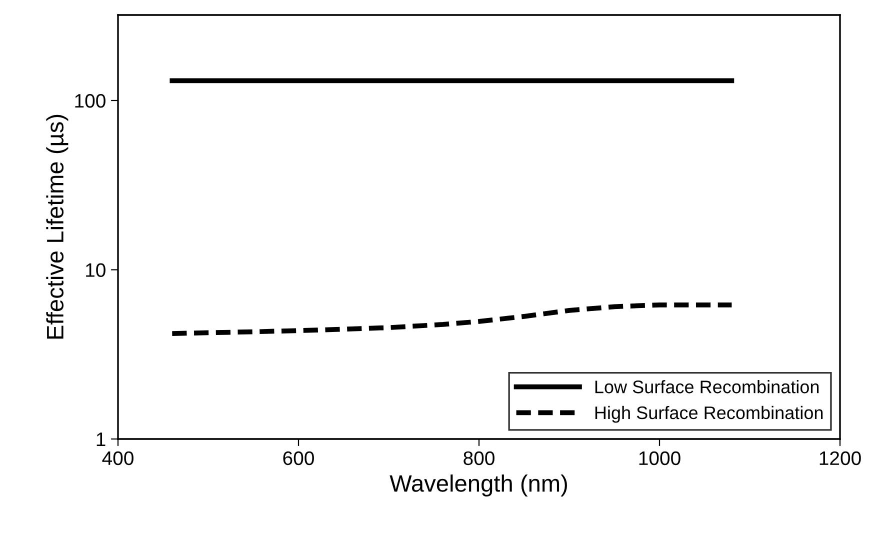 The width and height of the screenshot is (885, 537). Describe the element at coordinates (96, 270) in the screenshot. I see `y-tick-label: 10` at that location.